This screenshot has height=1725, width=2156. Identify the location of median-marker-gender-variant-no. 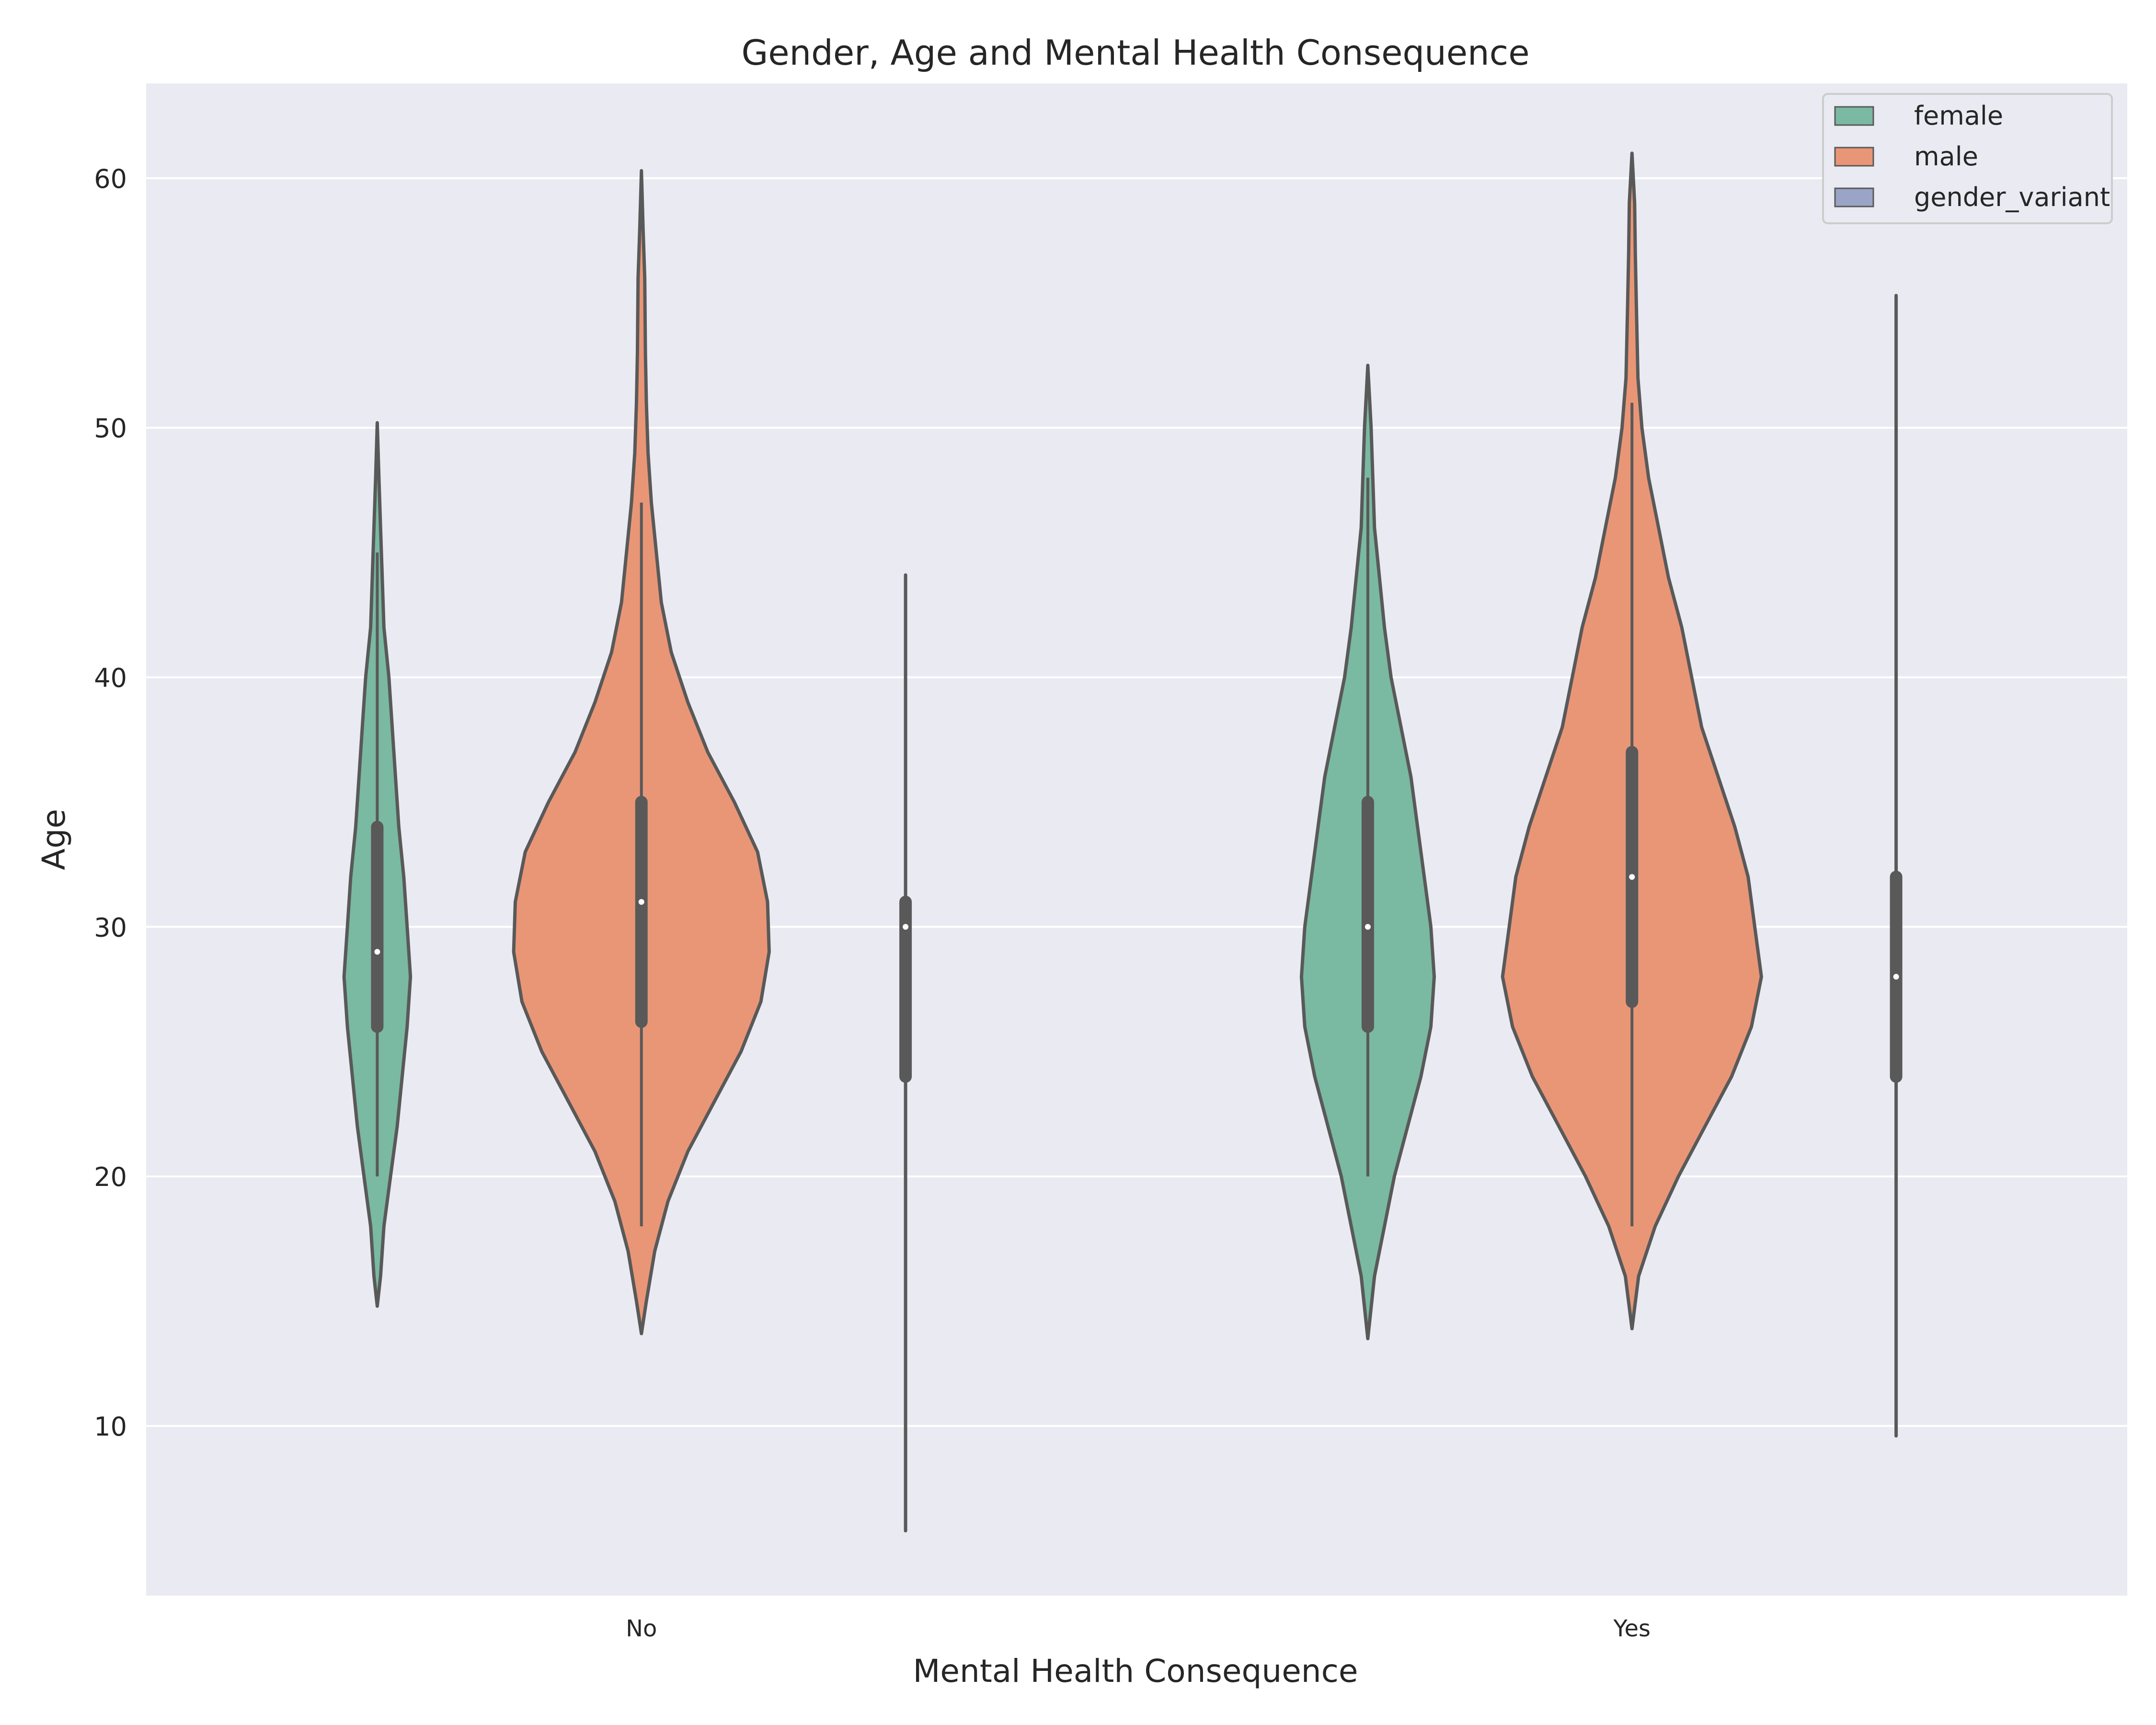
(906, 927).